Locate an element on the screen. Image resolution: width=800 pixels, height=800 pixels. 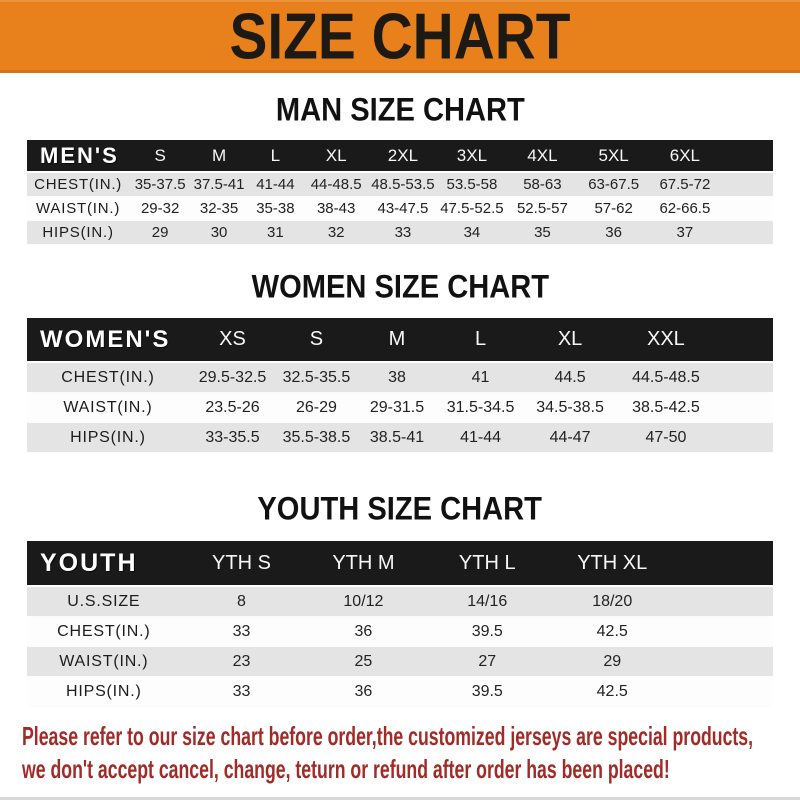
size-value-cell: 33-35.5 is located at coordinates (232, 437).